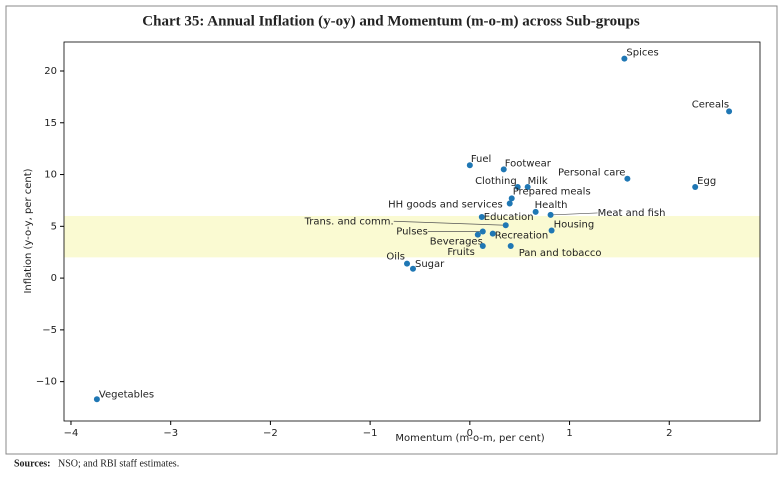 This screenshot has height=485, width=783. Describe the element at coordinates (591, 173) in the screenshot. I see `point-label: Personal care` at that location.